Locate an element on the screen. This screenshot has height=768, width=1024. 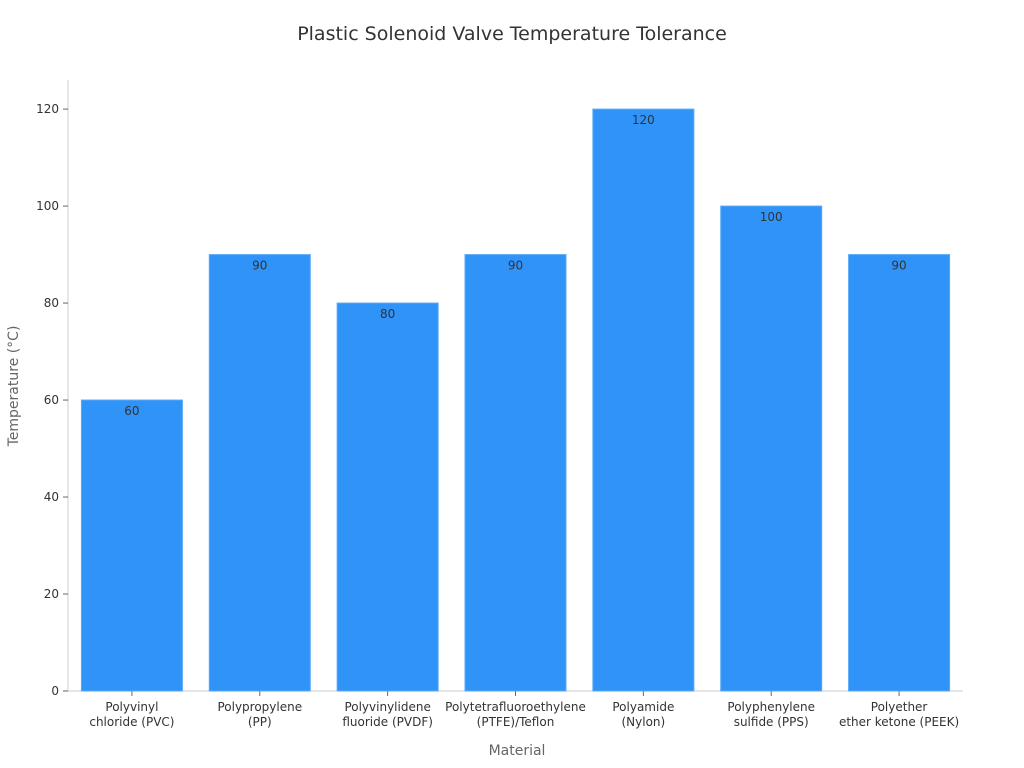
y-tick-label: 60 is located at coordinates (51, 400).